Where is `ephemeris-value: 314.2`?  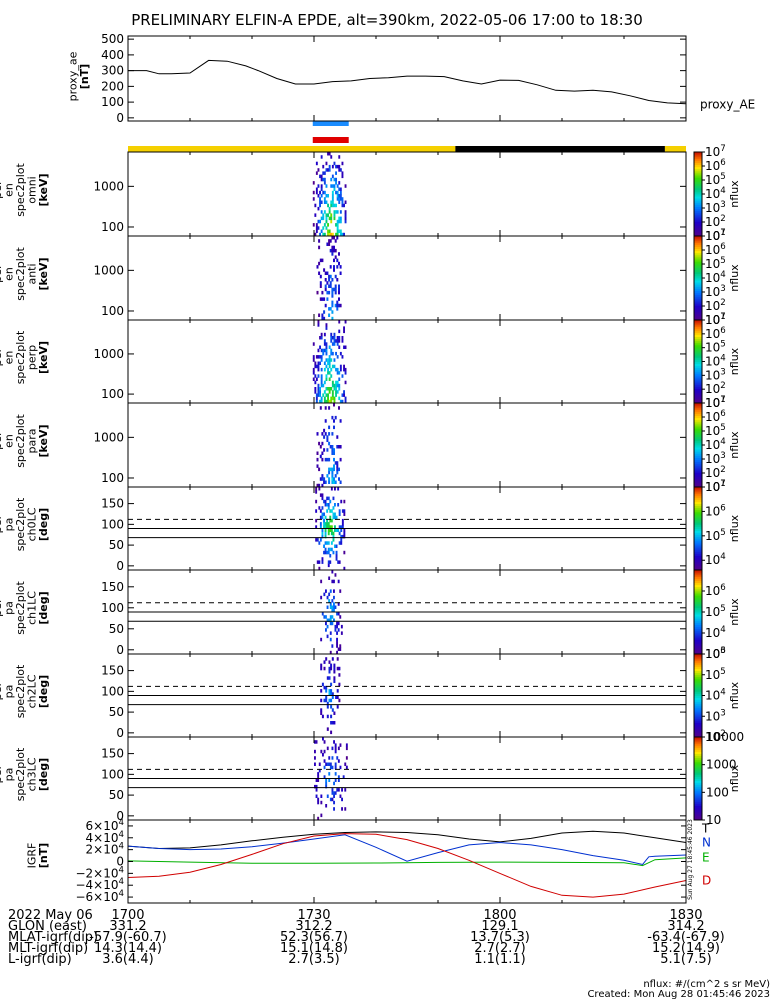
ephemeris-value: 314.2 is located at coordinates (685, 926).